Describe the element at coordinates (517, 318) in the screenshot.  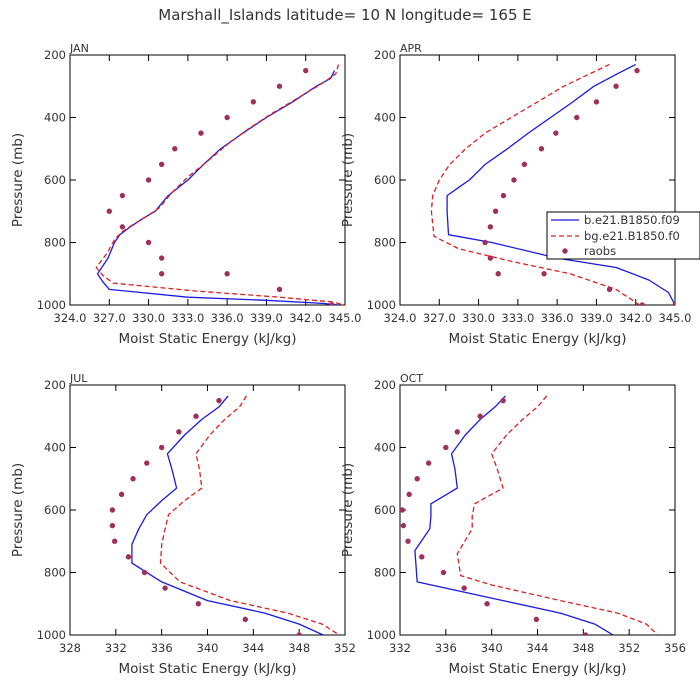
I see `x-tick-label: 333.0` at that location.